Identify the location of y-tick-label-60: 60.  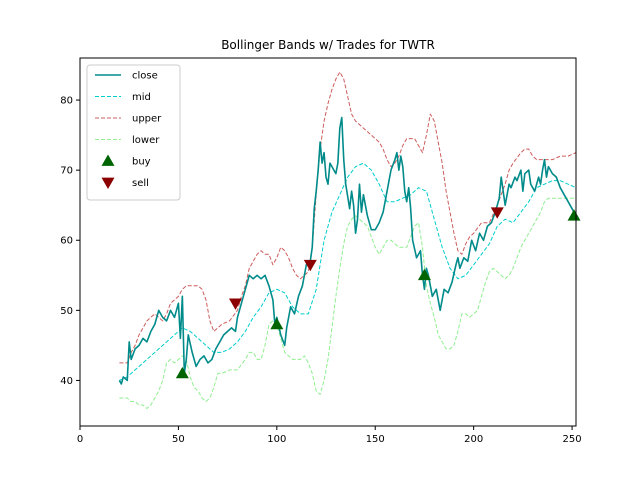
(66, 241).